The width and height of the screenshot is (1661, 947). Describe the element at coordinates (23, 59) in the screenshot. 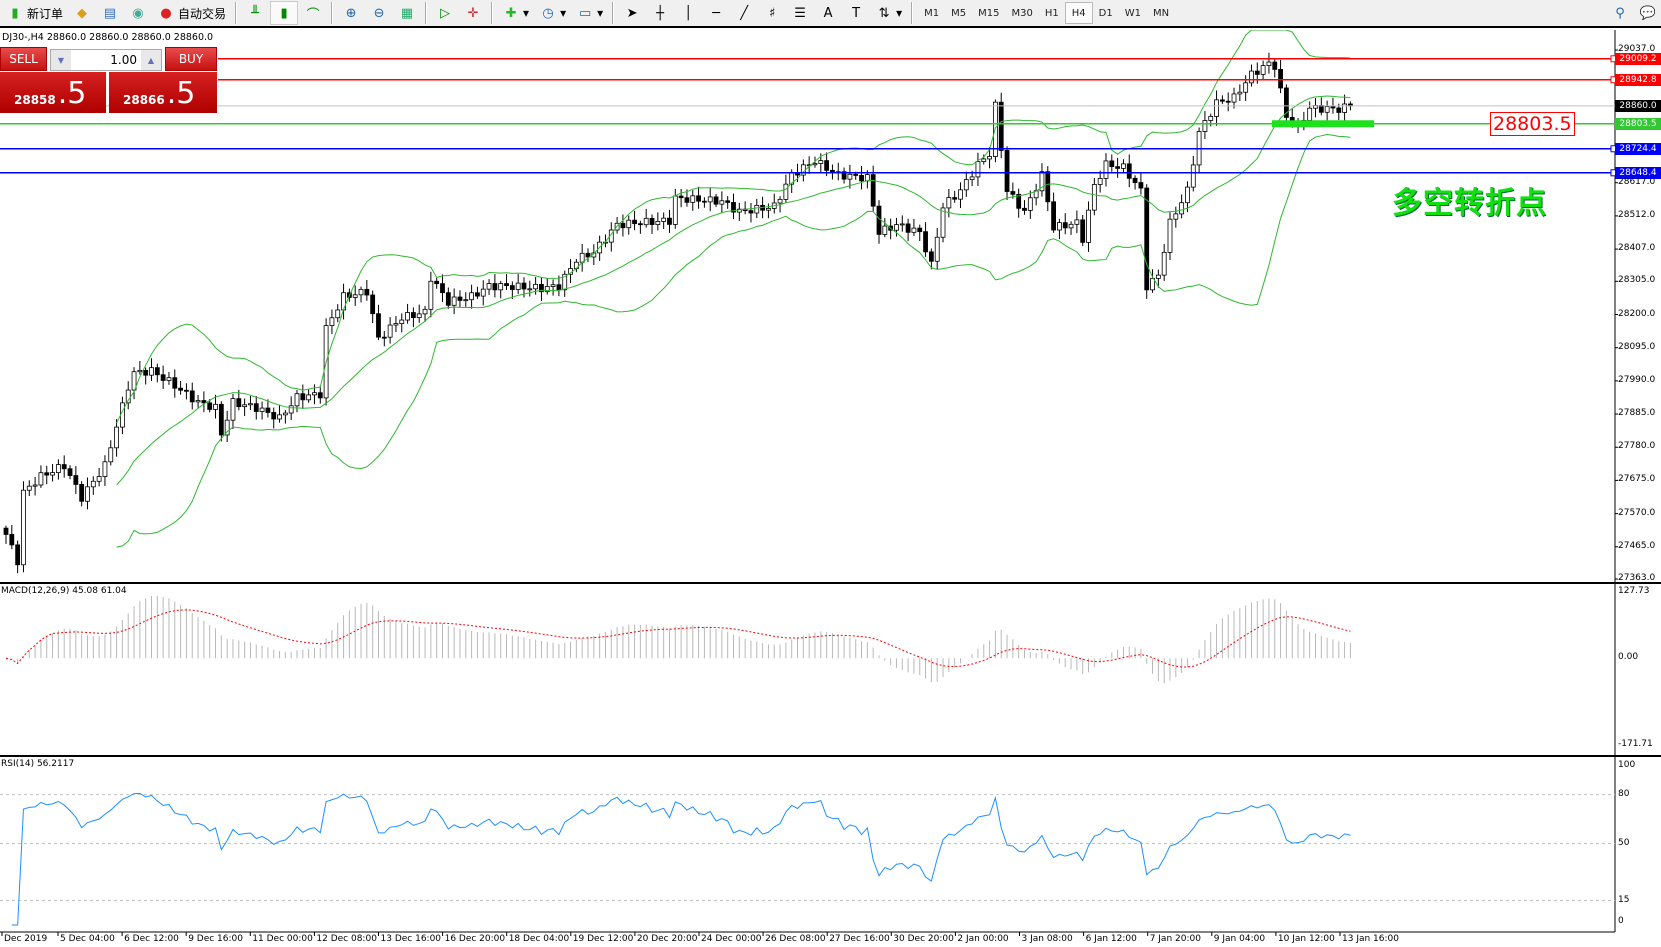

I see `sell-button: SELL` at that location.